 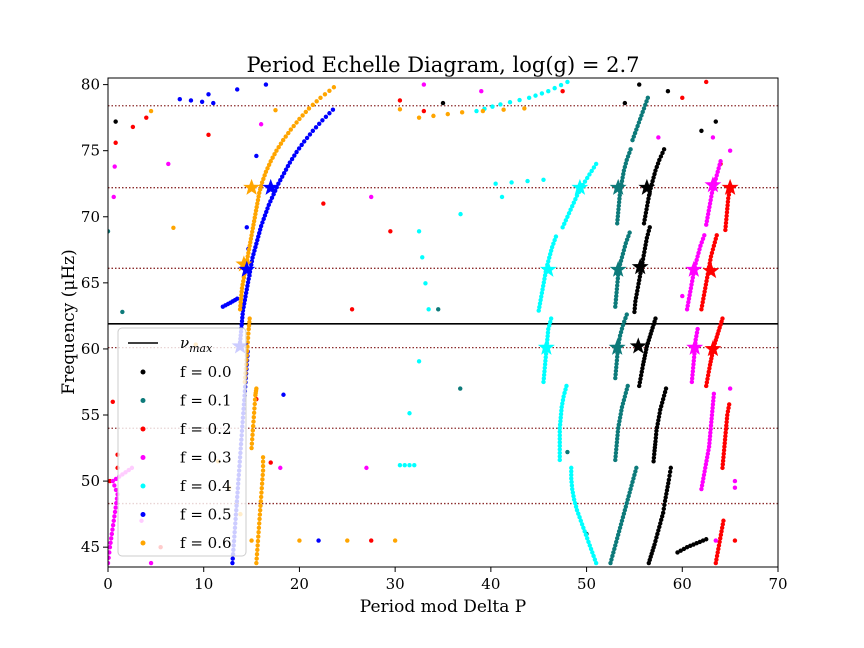 I want to click on y-tick-label-3: 60, so click(x=90, y=349).